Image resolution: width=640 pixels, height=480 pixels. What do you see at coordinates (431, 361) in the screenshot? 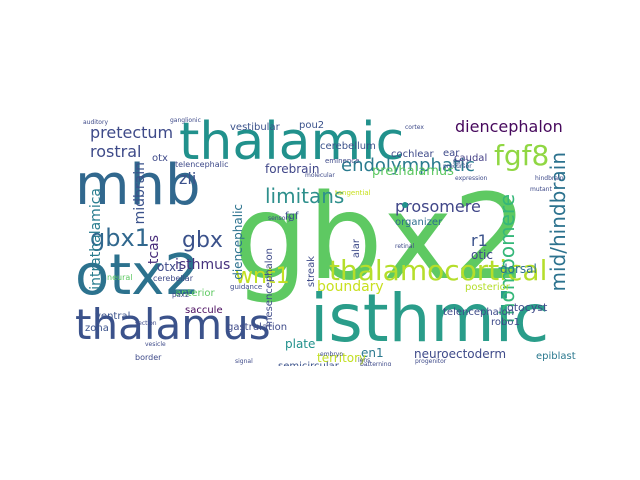
I see `cloud-word: progenitor` at bounding box center [431, 361].